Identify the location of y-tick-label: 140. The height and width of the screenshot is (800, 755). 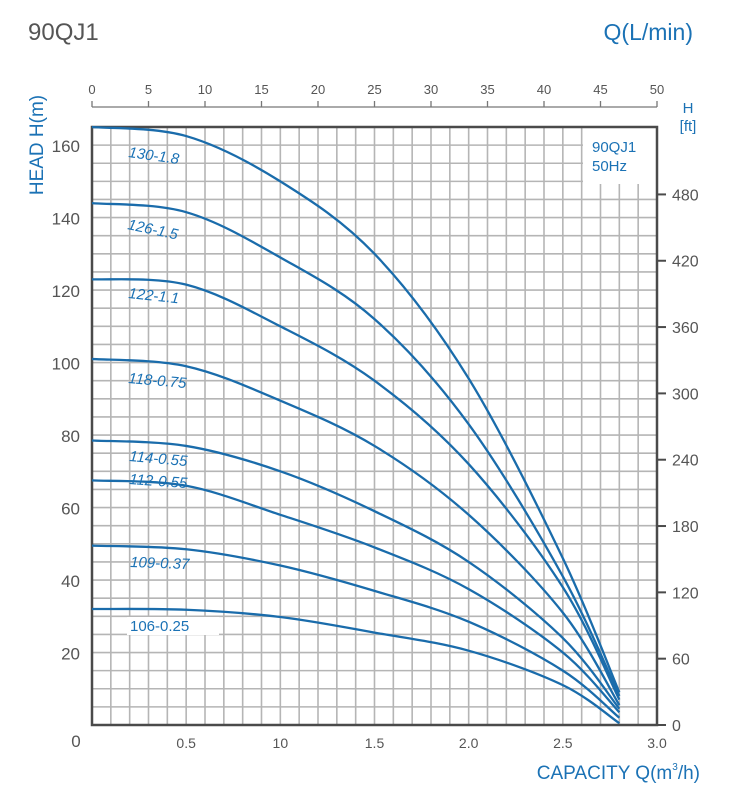
(66, 219).